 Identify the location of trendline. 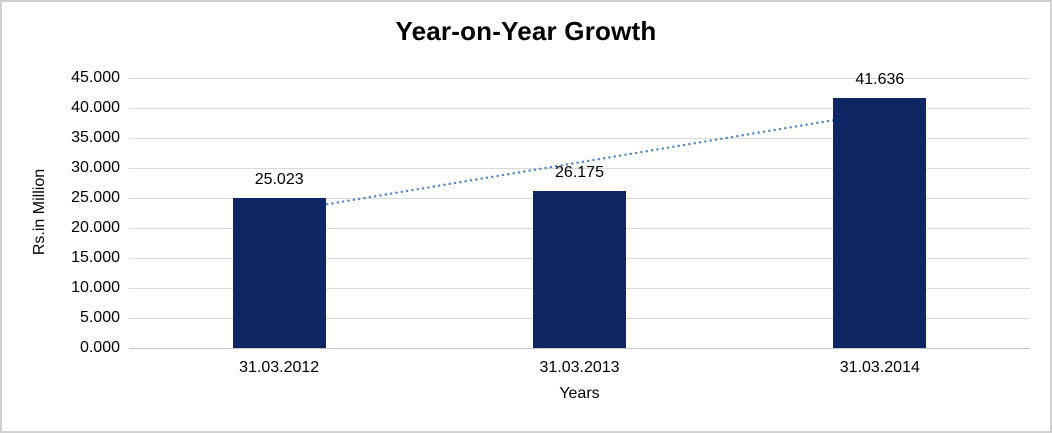
(579, 162).